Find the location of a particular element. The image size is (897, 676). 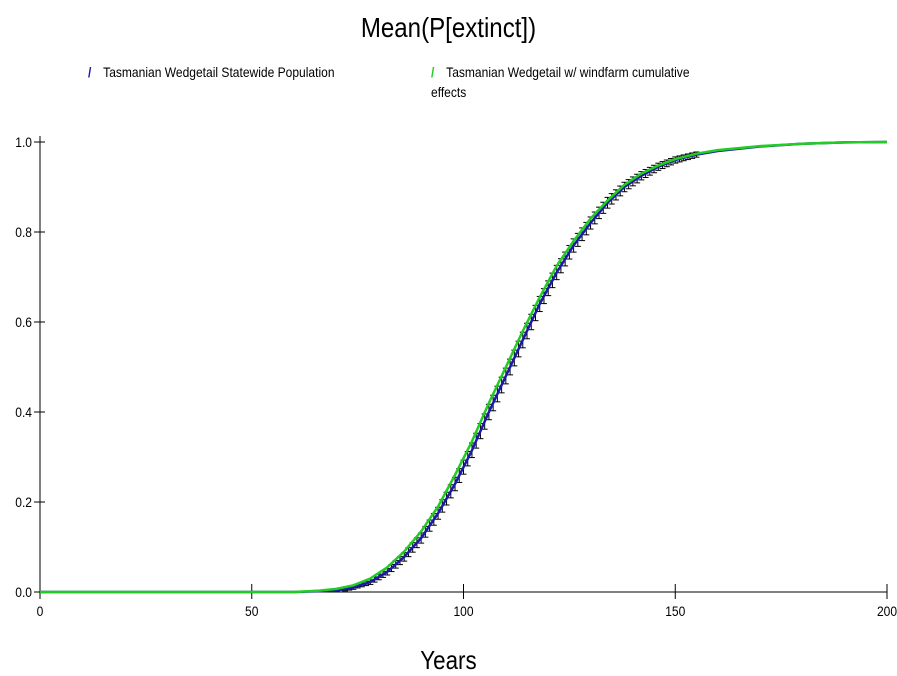

legend-label-statewide: Tasmanian Wedgetail Statewide Population is located at coordinates (219, 72).